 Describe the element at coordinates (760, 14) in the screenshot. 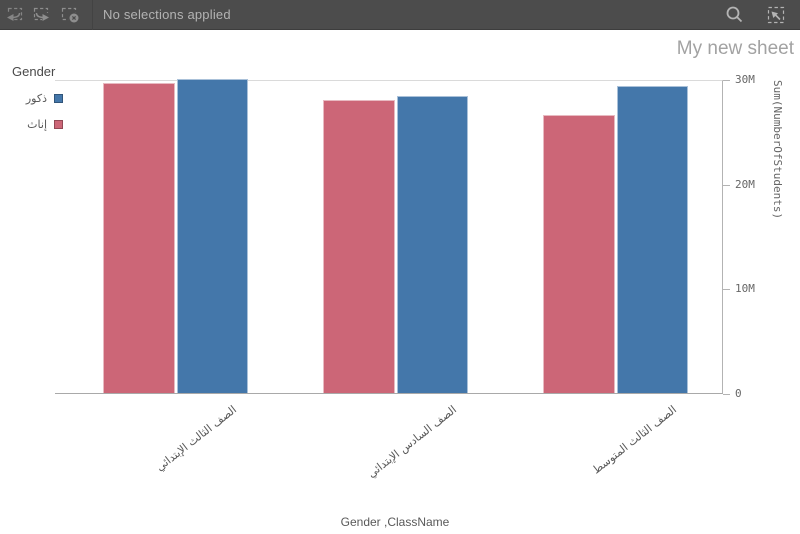

I see `toolbar-right-group` at that location.